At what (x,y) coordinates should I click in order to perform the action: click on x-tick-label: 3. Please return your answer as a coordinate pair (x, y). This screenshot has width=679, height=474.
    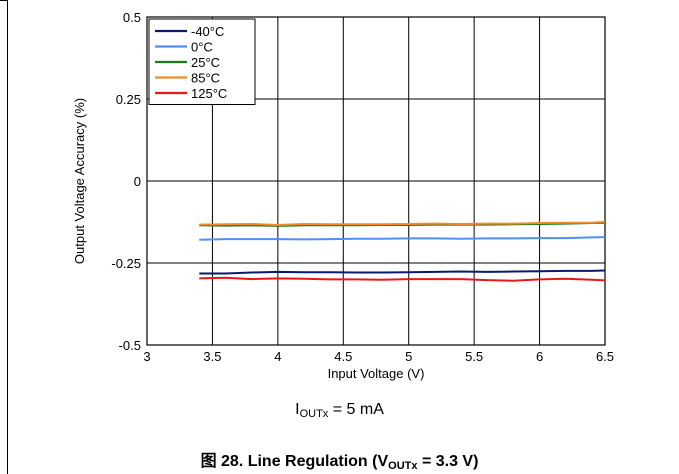
    Looking at the image, I should click on (146, 356).